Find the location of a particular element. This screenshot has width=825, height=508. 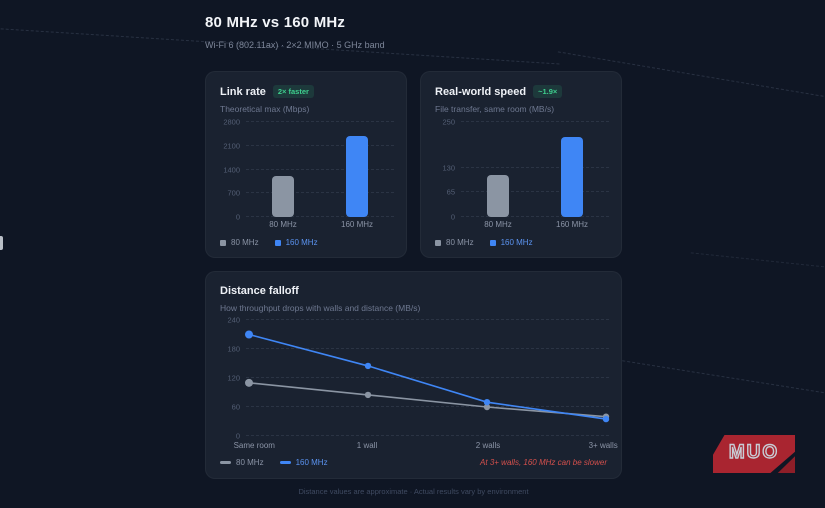

page-title: 80 MHz vs 160 MHz is located at coordinates (275, 22).